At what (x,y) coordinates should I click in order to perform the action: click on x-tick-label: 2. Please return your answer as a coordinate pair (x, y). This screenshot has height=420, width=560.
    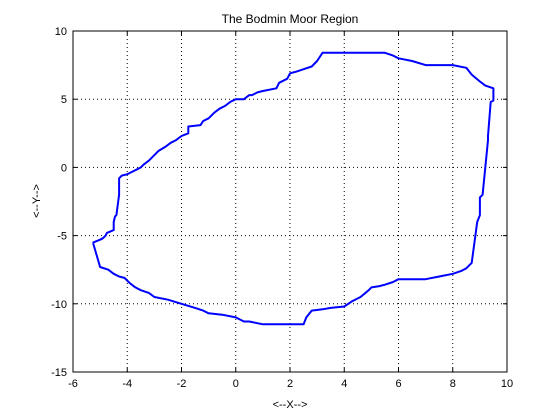
    Looking at the image, I should click on (290, 384).